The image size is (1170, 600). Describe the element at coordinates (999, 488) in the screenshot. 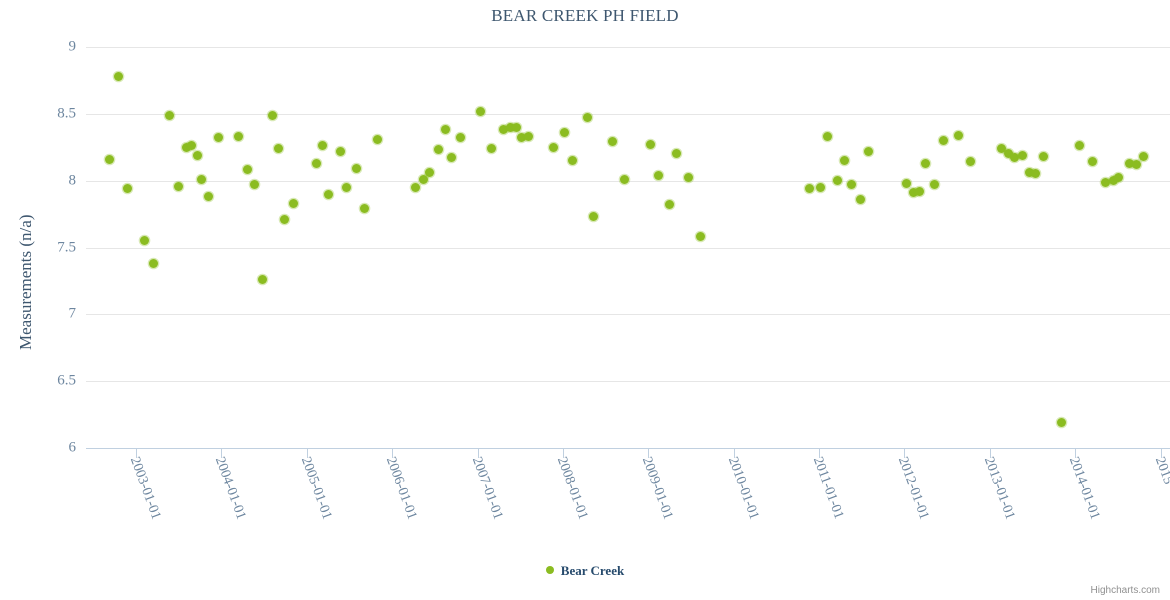

I see `x-axis-tick-label: 2013-01-01` at that location.